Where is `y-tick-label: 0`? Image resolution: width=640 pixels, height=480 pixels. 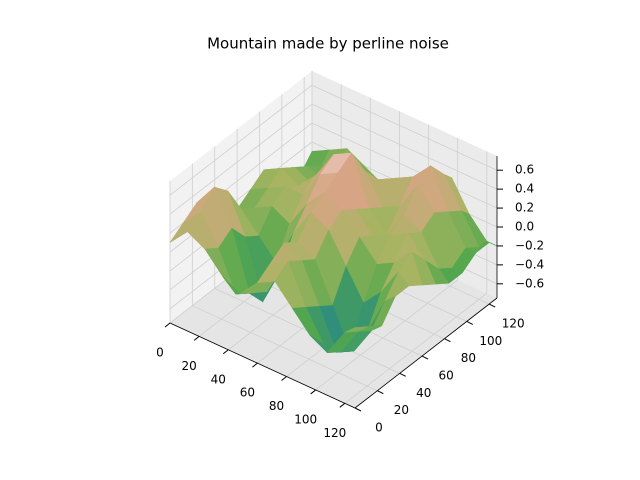
y-tick-label: 0 is located at coordinates (379, 428).